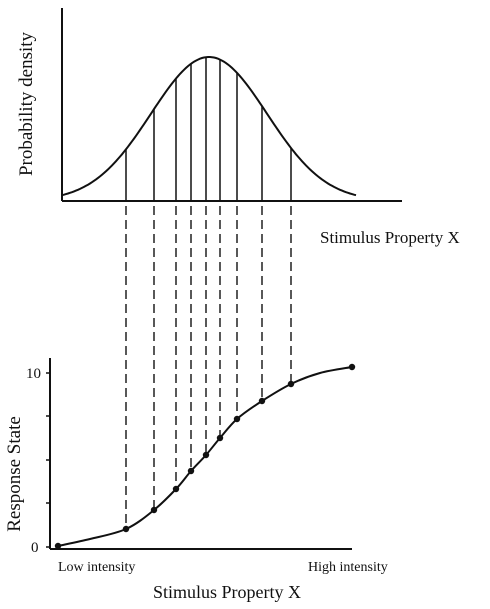  What do you see at coordinates (14, 474) in the screenshot?
I see `response-y-label: Response State` at bounding box center [14, 474].